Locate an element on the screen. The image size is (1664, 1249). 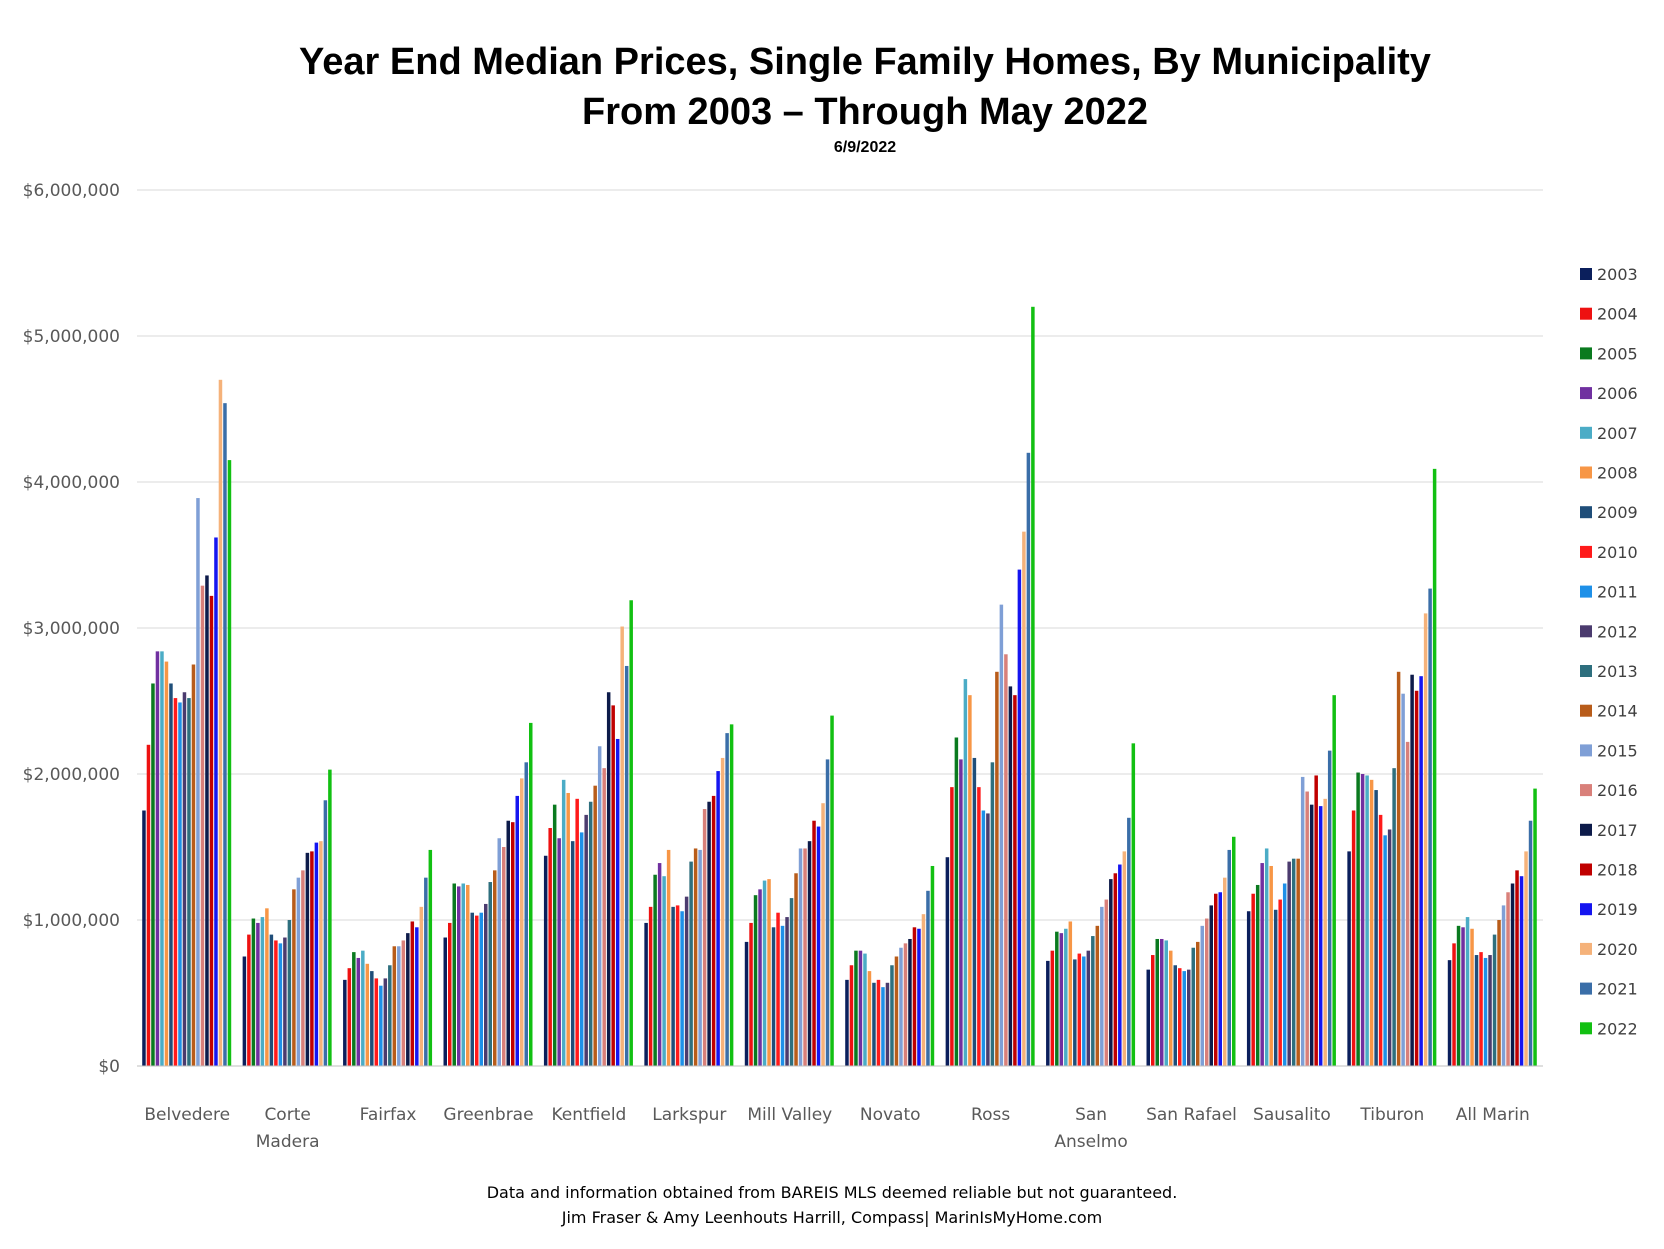
legend-label: 2005 is located at coordinates (1617, 353).